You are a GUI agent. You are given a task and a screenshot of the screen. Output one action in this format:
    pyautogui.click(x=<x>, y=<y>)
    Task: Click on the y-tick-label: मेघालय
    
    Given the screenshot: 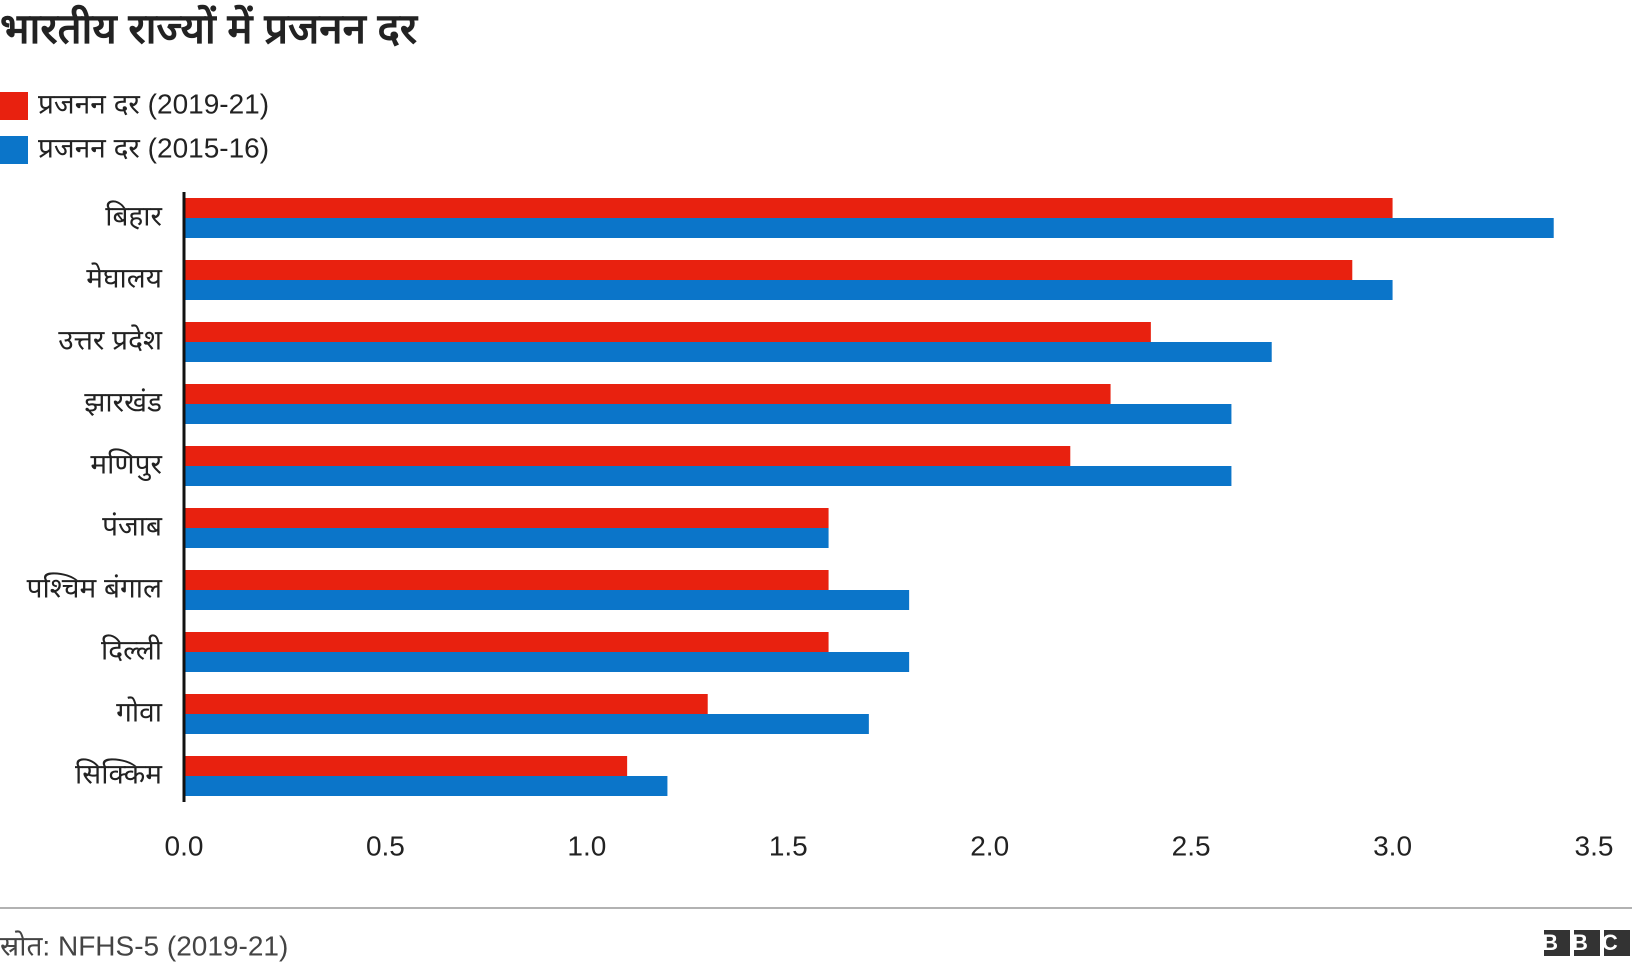 What is the action you would take?
    pyautogui.click(x=124, y=277)
    